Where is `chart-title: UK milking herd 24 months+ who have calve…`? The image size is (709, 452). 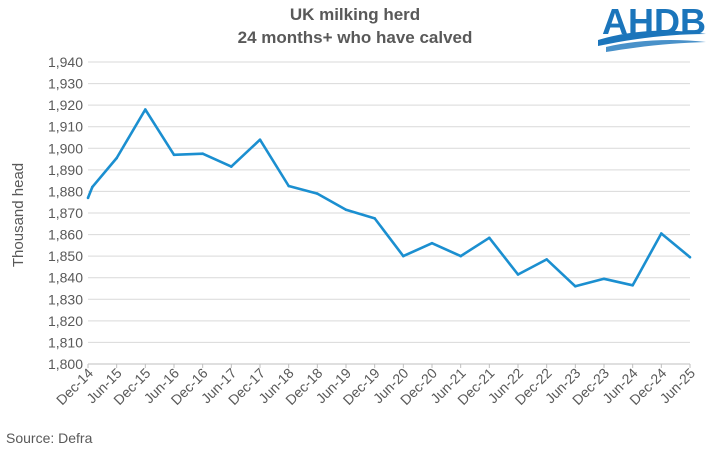
chart-title: UK milking herd 24 months+ who have calve… is located at coordinates (355, 26).